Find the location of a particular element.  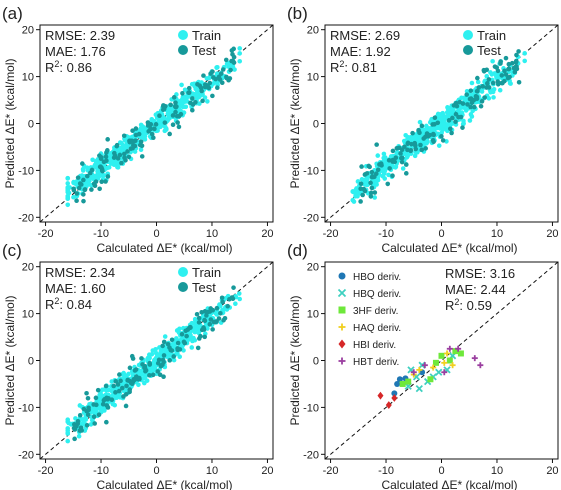

x-tick-label: 10 is located at coordinates (497, 471).